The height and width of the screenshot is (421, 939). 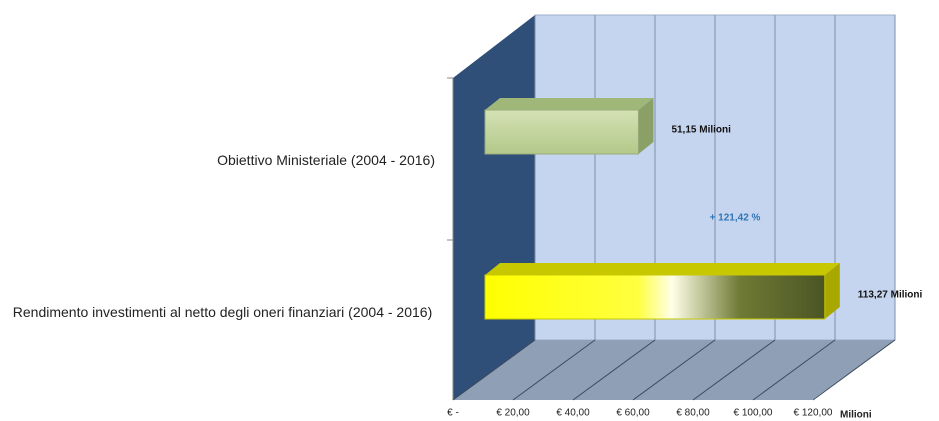 What do you see at coordinates (326, 160) in the screenshot?
I see `category-label: Obiettivo Ministeriale (2004 - 2016)` at bounding box center [326, 160].